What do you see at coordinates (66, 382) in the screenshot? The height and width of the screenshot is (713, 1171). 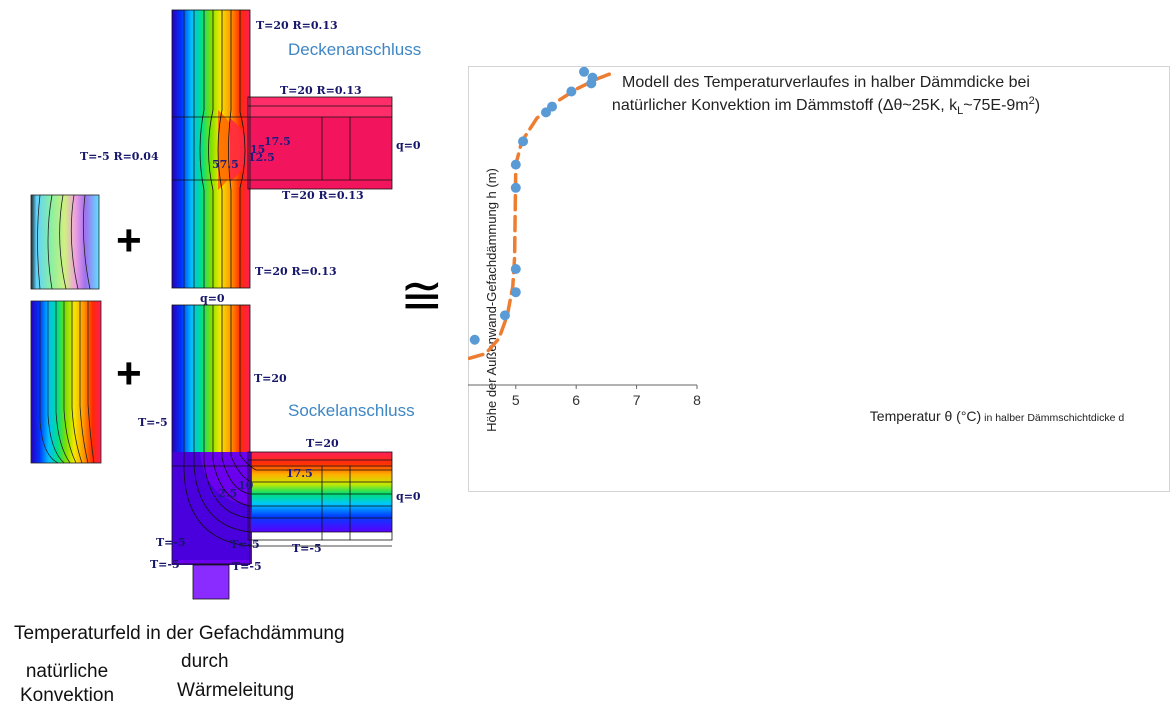 I see `conduction-field-image` at bounding box center [66, 382].